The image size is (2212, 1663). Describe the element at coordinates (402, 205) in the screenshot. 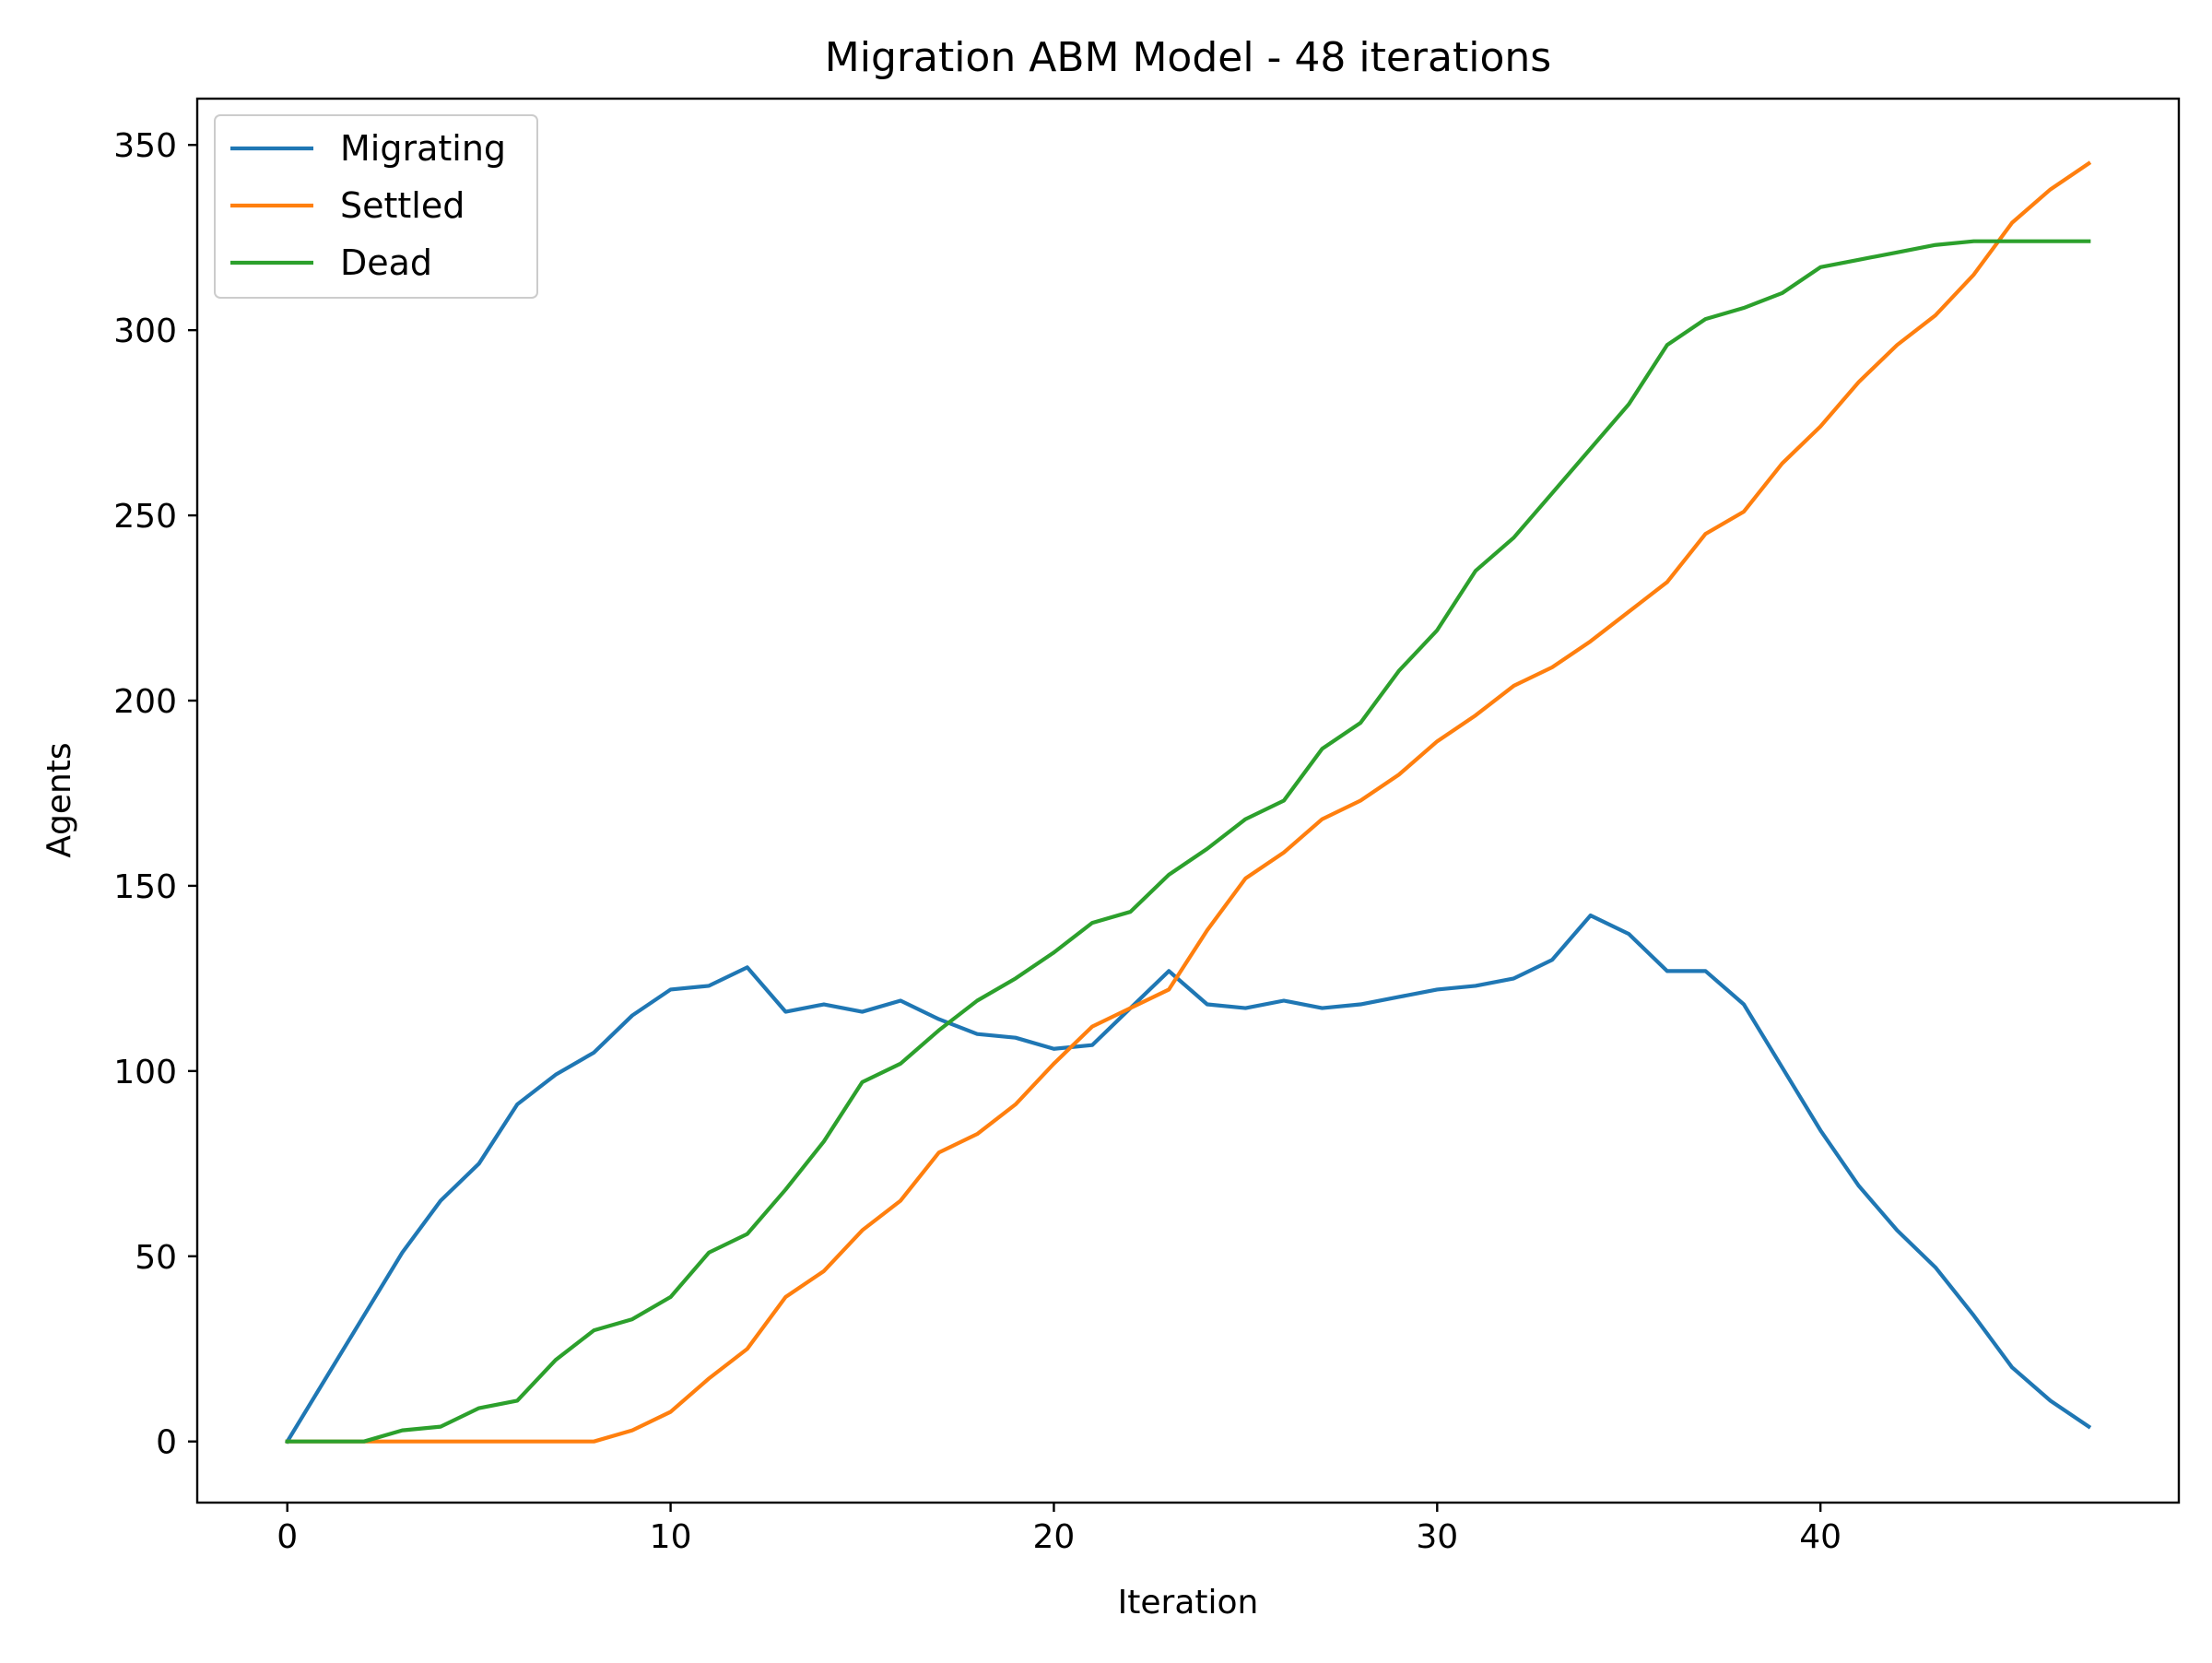

I see `legend-label-settled: Settled` at that location.